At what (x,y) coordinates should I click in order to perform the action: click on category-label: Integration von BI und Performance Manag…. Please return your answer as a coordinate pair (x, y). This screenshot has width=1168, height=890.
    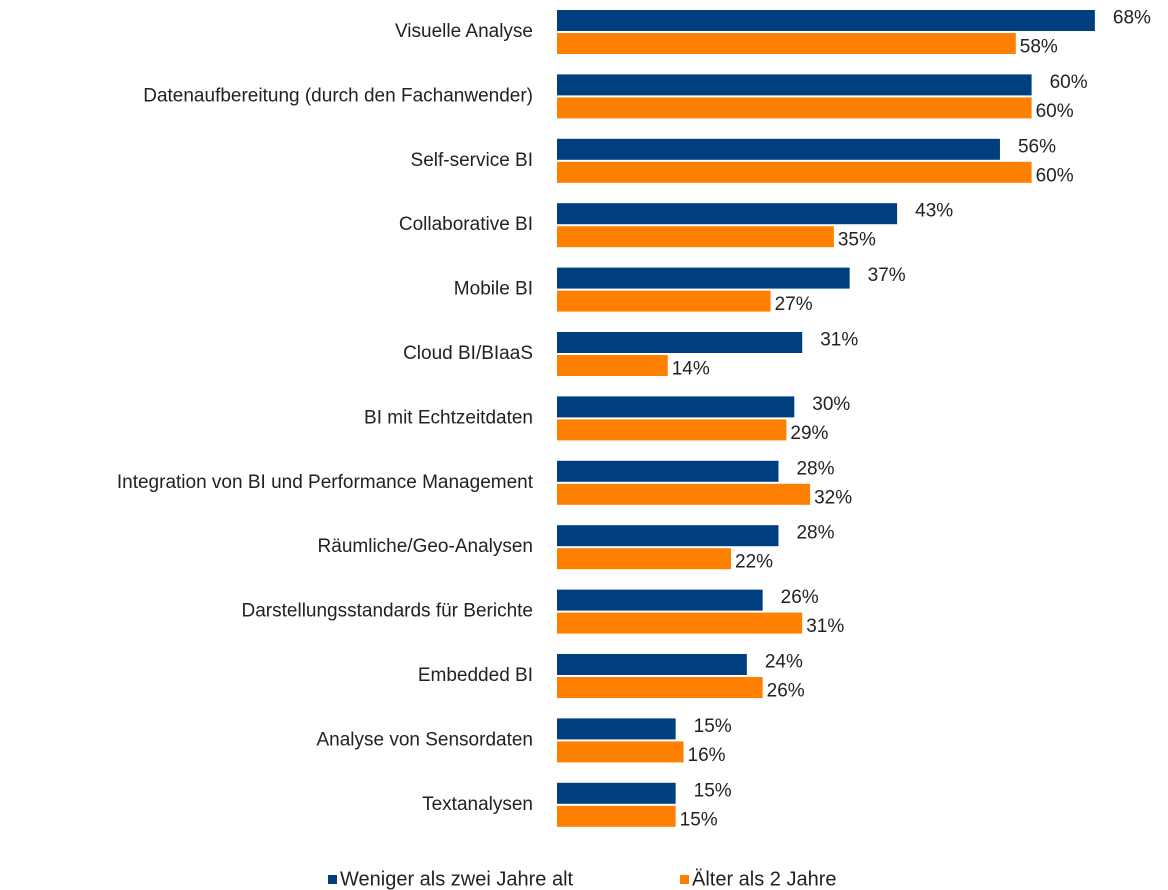
    Looking at the image, I should click on (325, 482).